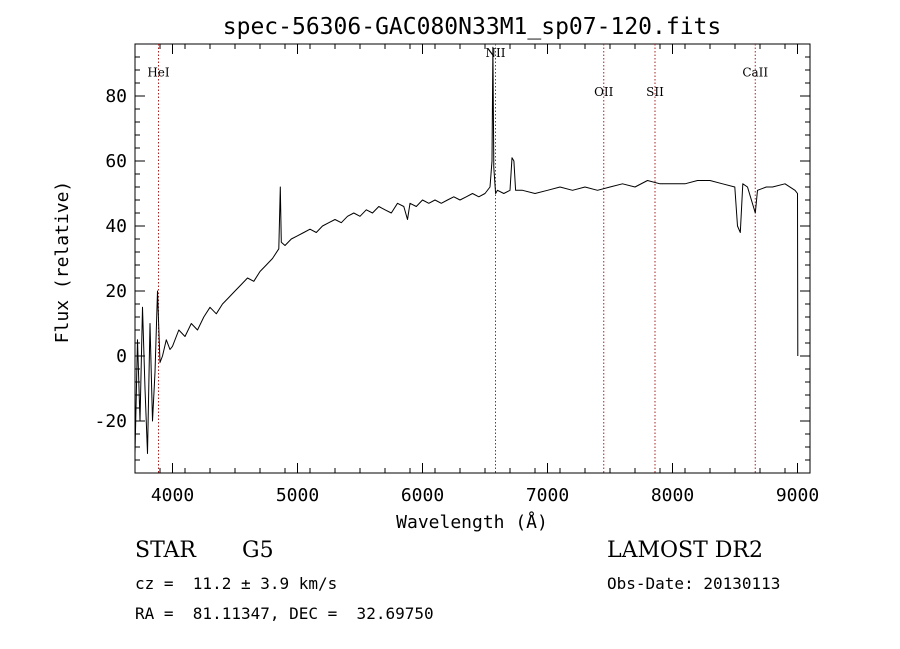 This screenshot has height=649, width=900. What do you see at coordinates (116, 96) in the screenshot?
I see `y-tick-label: 80` at bounding box center [116, 96].